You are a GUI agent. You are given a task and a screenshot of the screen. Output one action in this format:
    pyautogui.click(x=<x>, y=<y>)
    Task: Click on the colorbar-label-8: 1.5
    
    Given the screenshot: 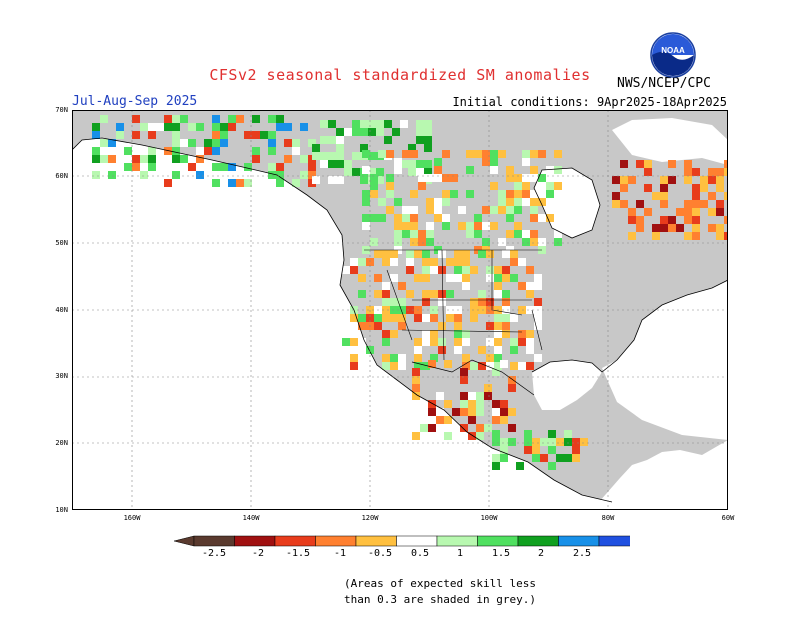 What is the action you would take?
    pyautogui.click(x=501, y=553)
    